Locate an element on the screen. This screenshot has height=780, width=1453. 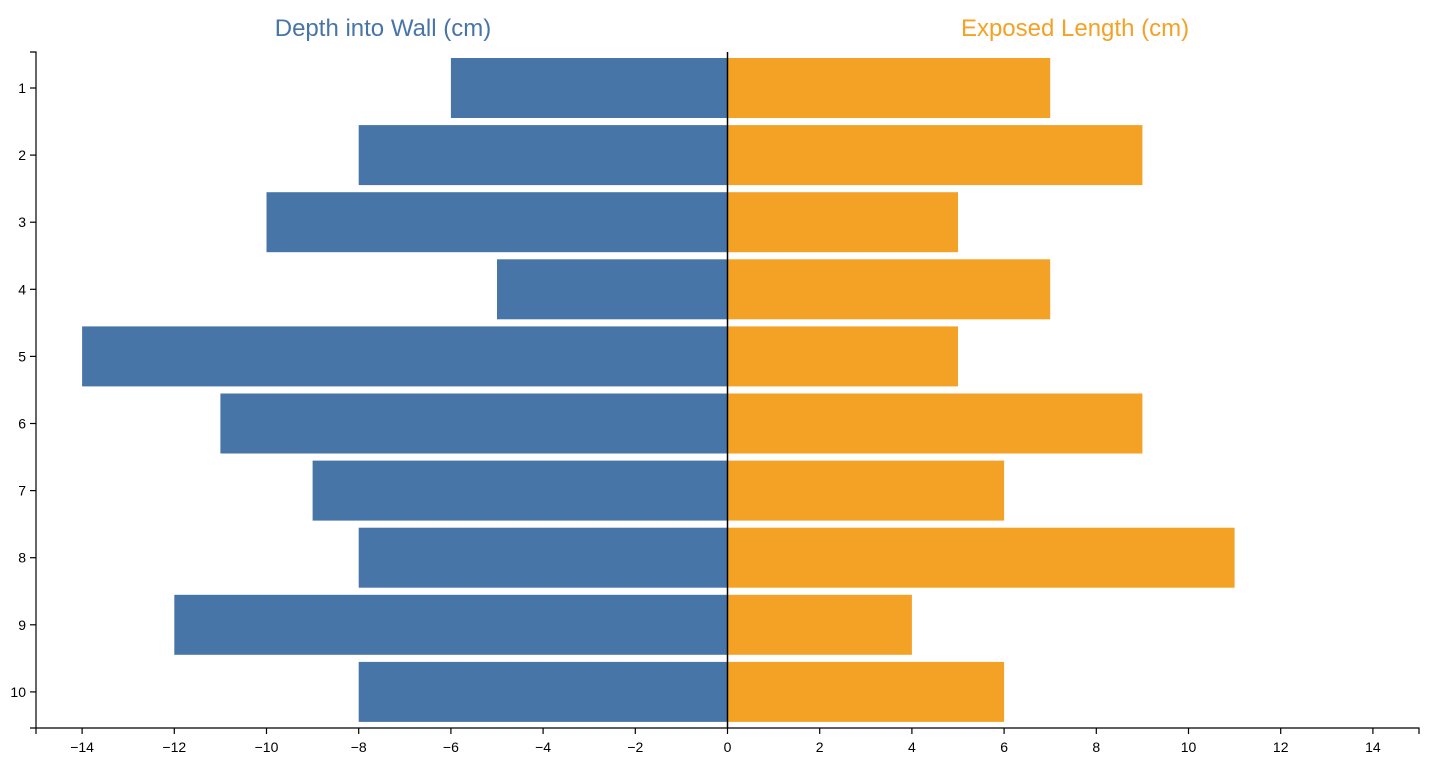
x-tick-label--2: −2 is located at coordinates (635, 747).